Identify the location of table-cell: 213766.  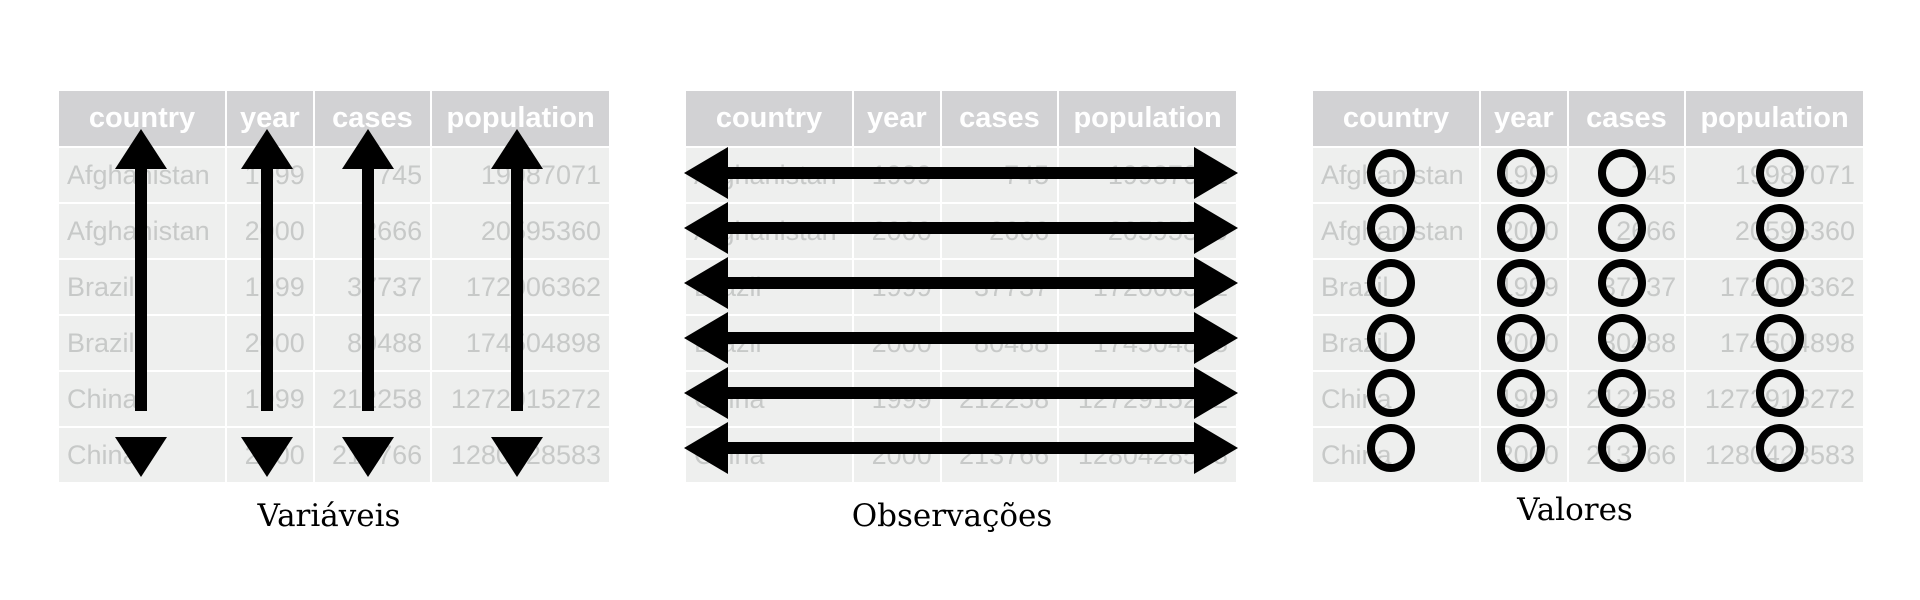
(1627, 454).